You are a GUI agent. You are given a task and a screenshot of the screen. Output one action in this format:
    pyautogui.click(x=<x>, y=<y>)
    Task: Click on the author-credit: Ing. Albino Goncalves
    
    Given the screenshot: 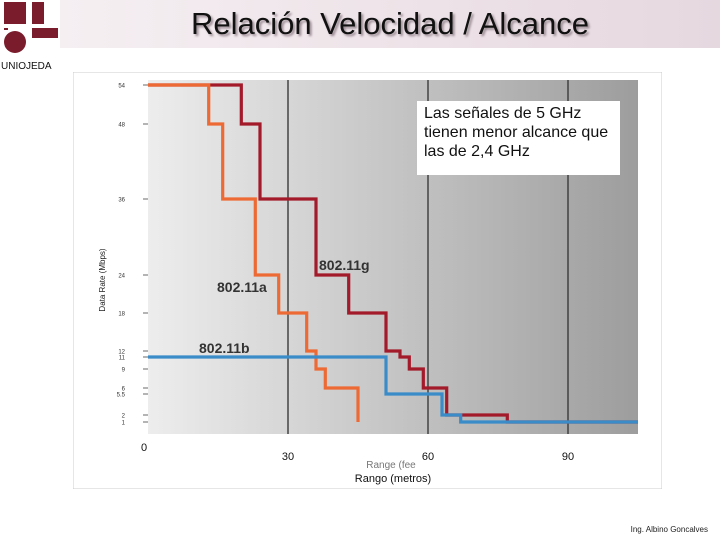 What is the action you would take?
    pyautogui.click(x=669, y=529)
    